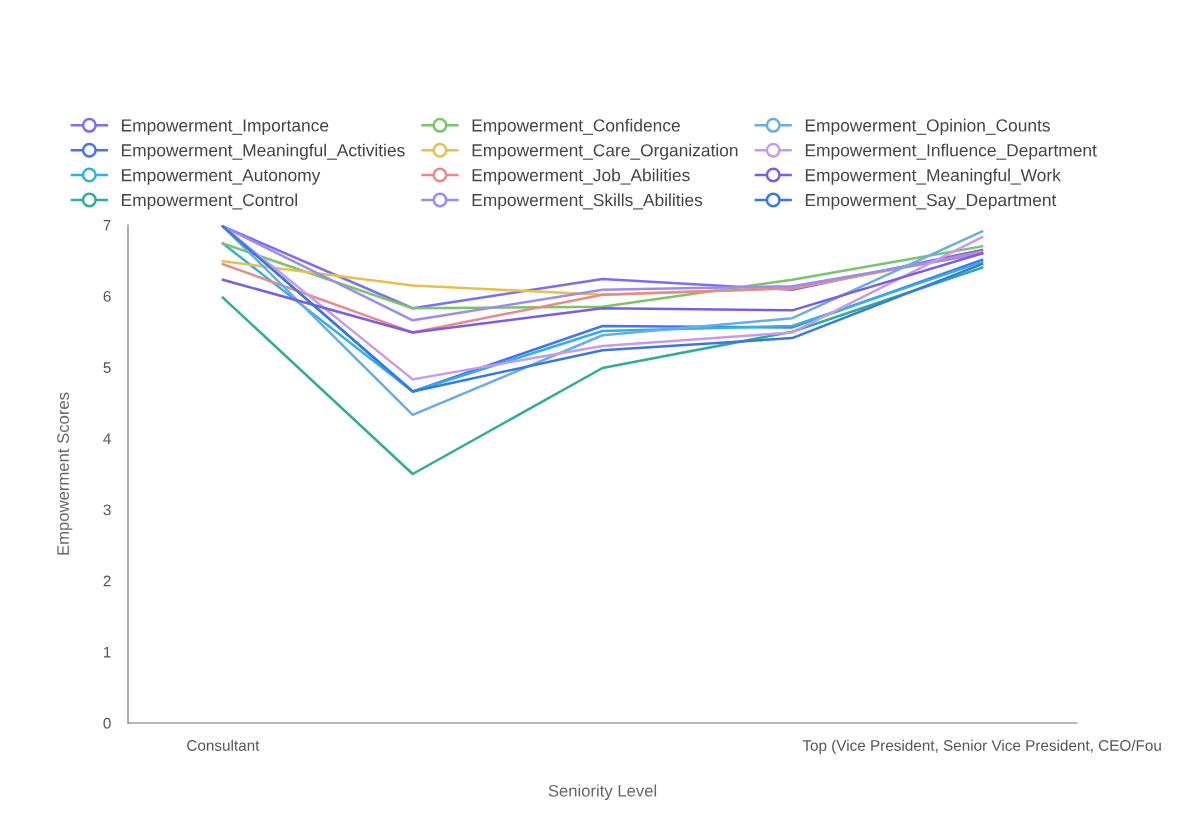 The width and height of the screenshot is (1197, 837). I want to click on x-tick-label: Consultant, so click(223, 745).